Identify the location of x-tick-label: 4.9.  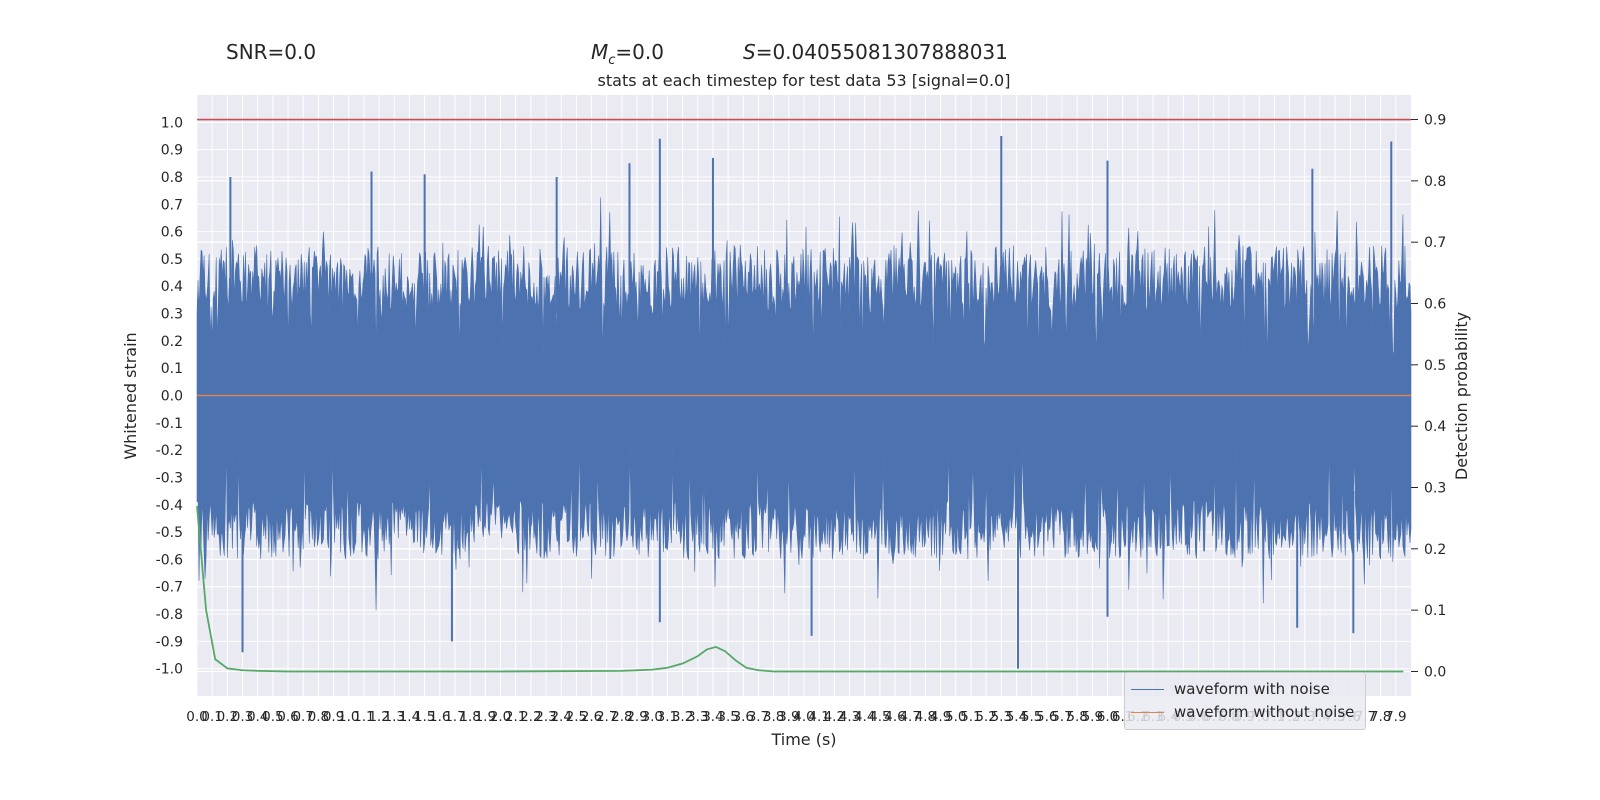
(940, 717).